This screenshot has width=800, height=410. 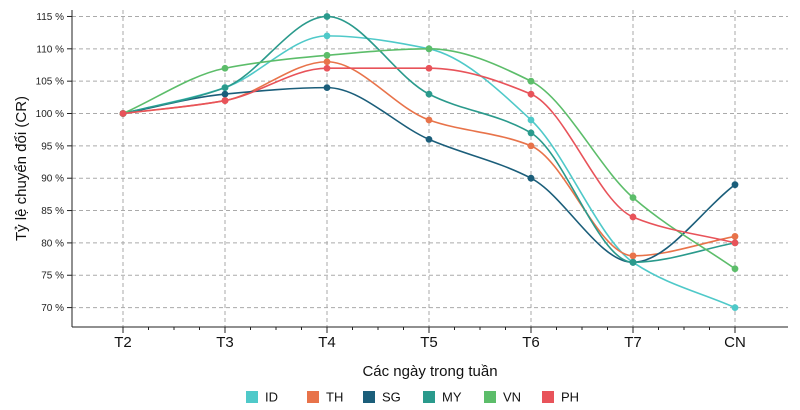 What do you see at coordinates (429, 371) in the screenshot?
I see `x-axis-title: Các ngày trong tuần` at bounding box center [429, 371].